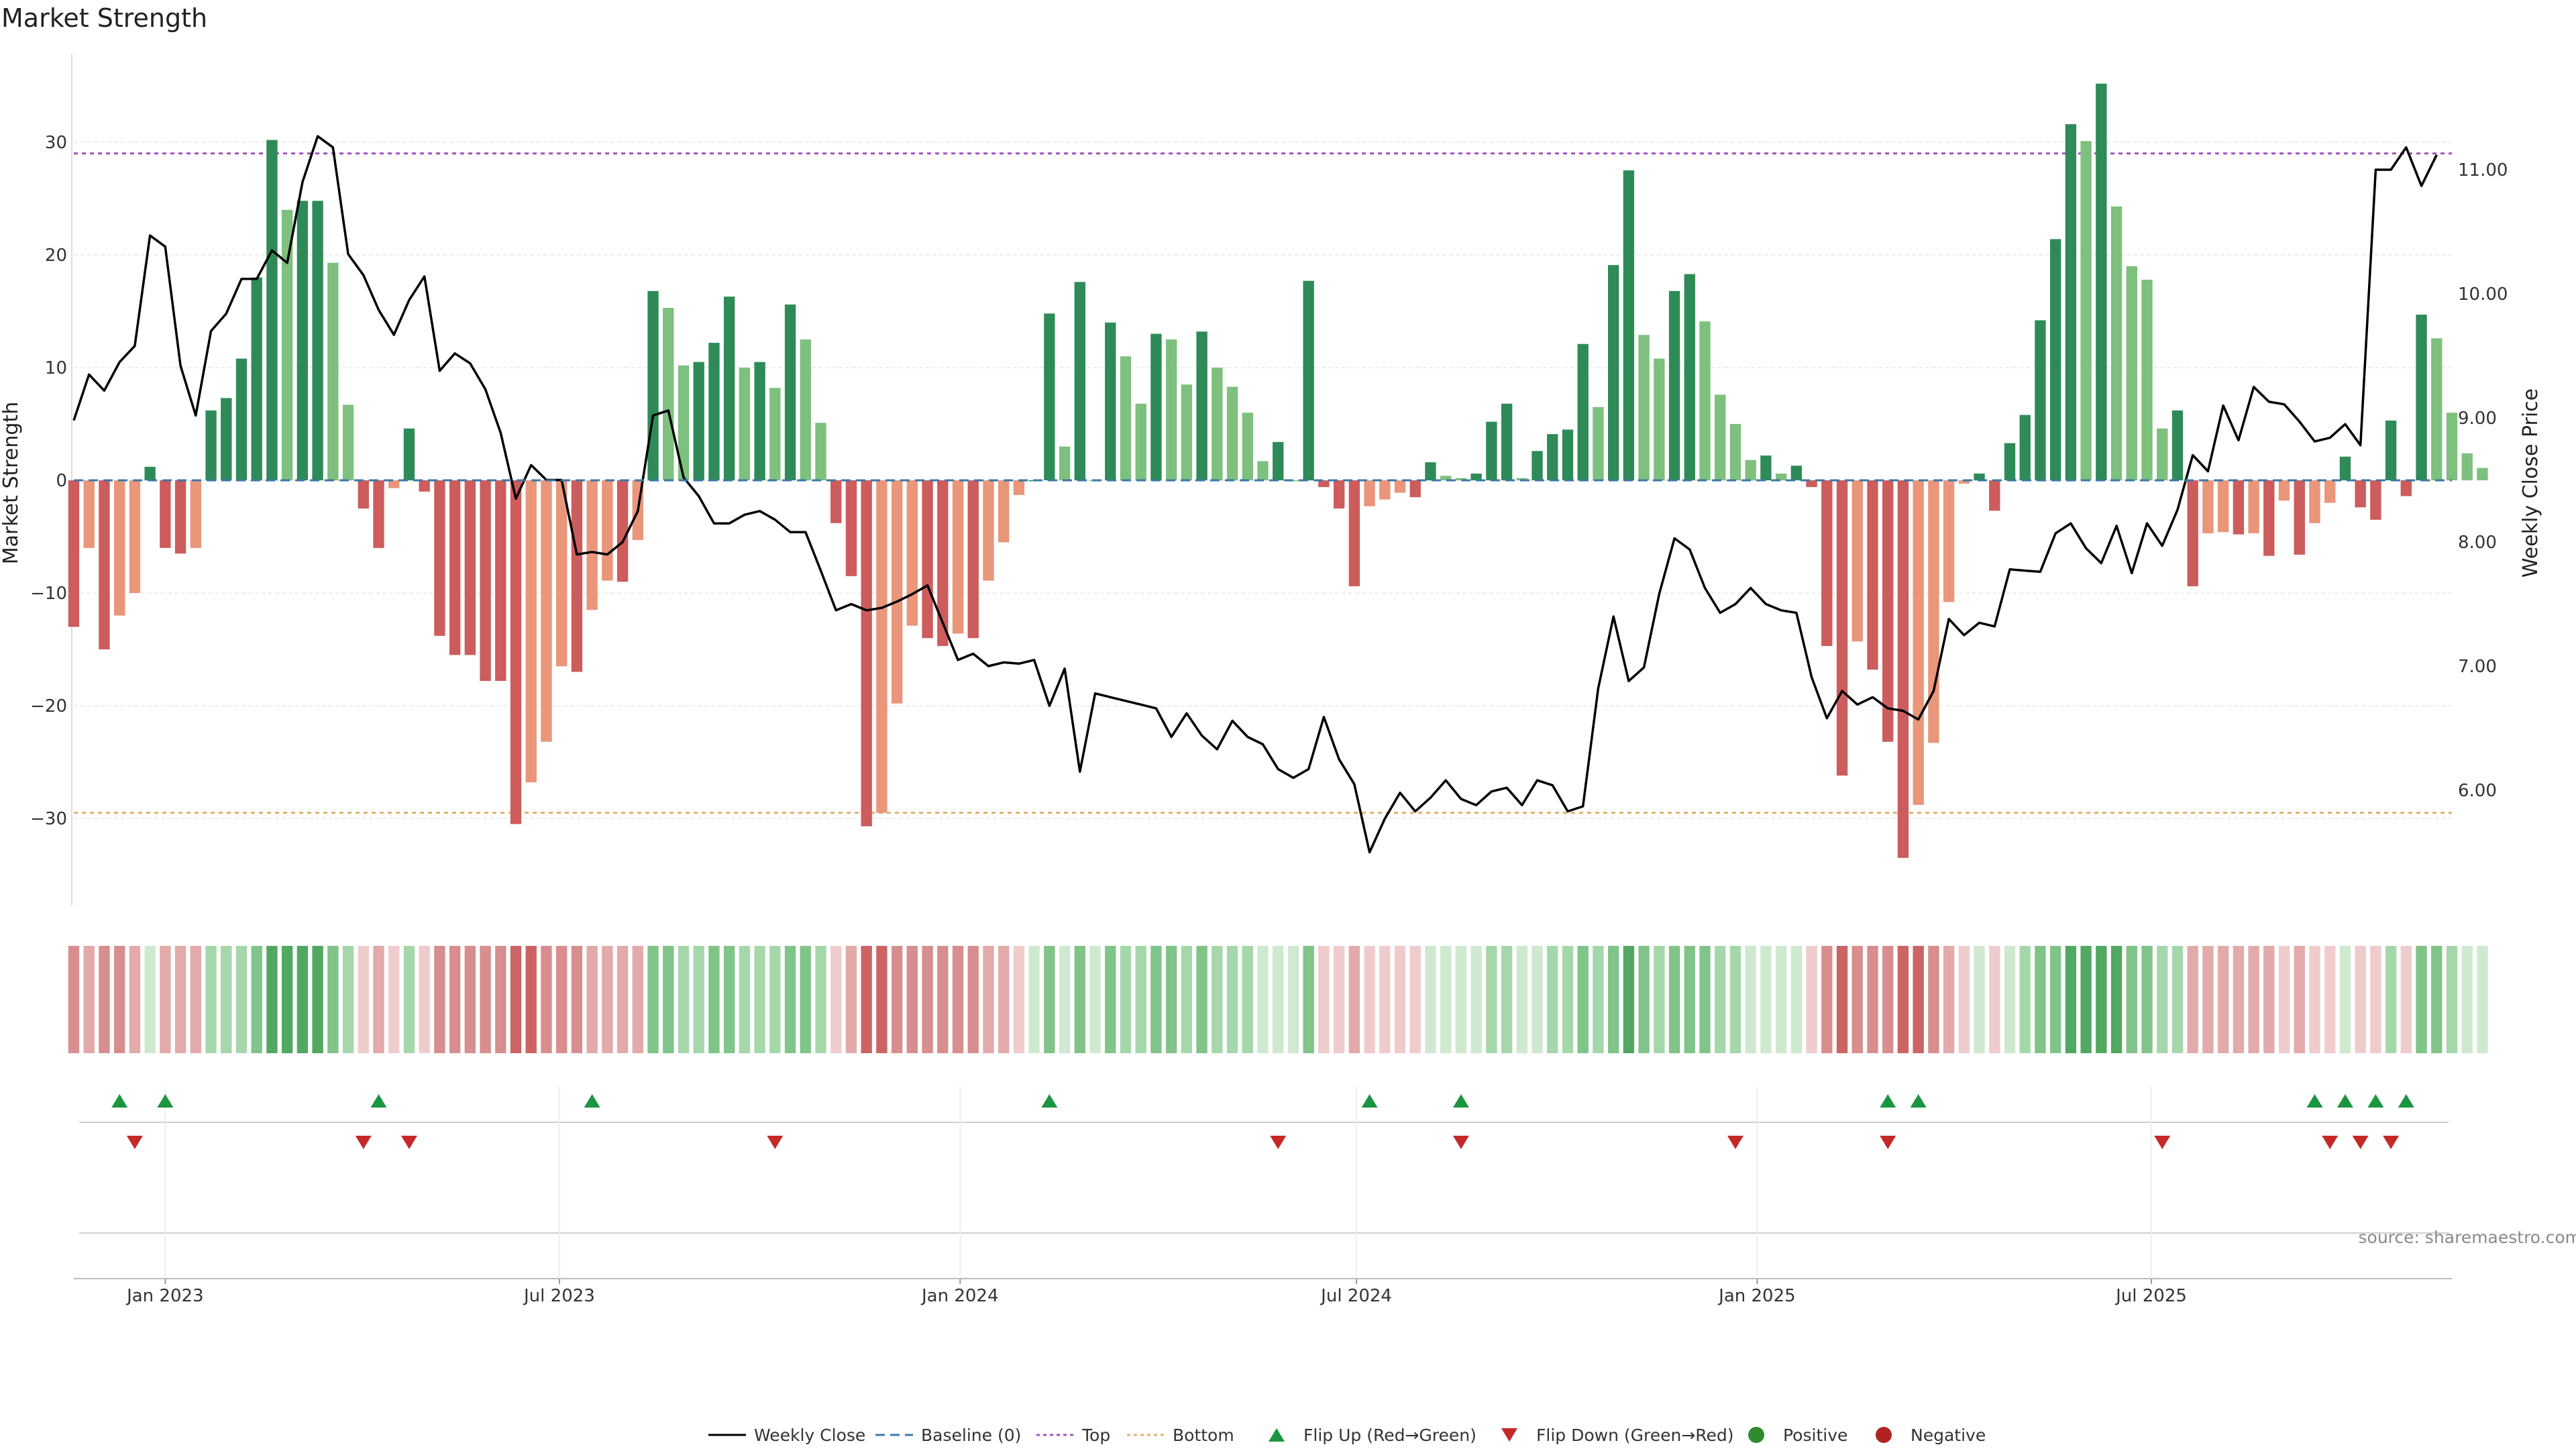 This screenshot has width=2576, height=1449. I want to click on legend-item: Negative, so click(1931, 1435).